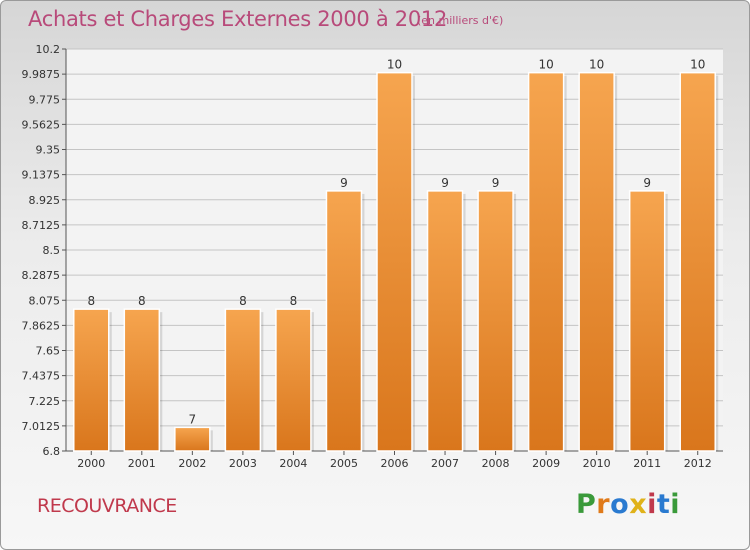 The height and width of the screenshot is (550, 750). What do you see at coordinates (107, 506) in the screenshot?
I see `commune-name: RECOUVRANCE` at bounding box center [107, 506].